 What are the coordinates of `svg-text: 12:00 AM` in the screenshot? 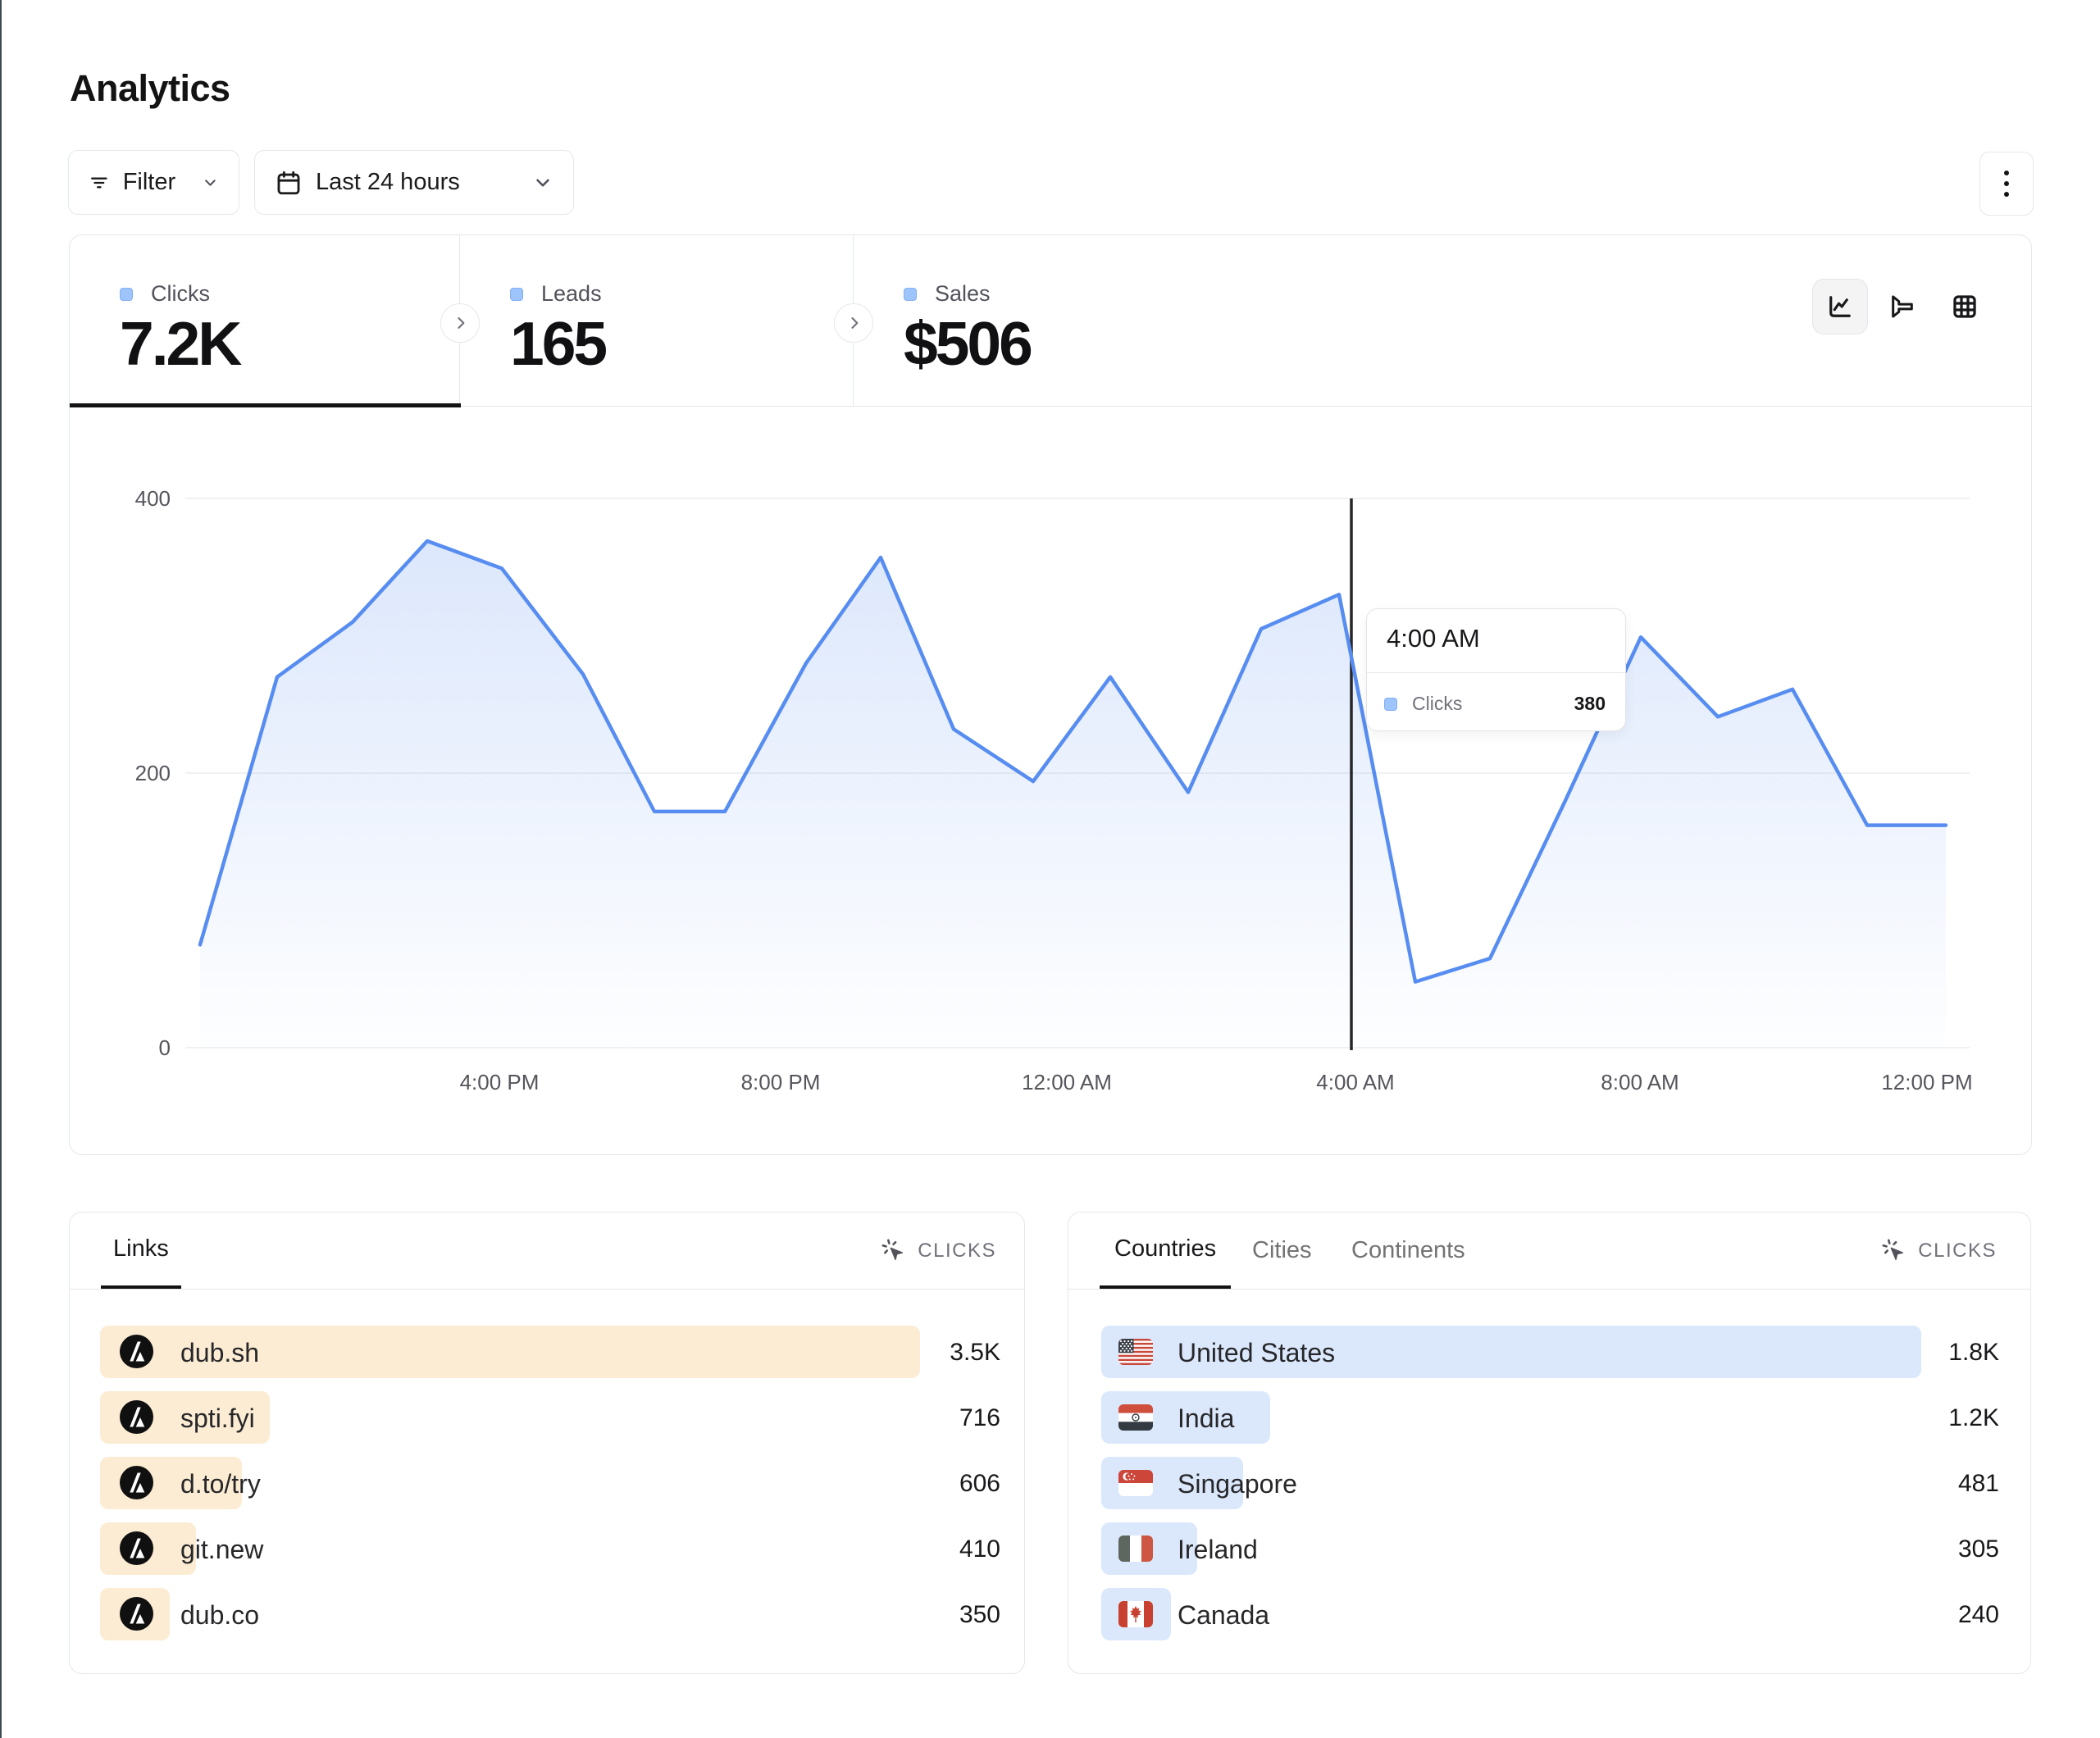 It's located at (1067, 1082).